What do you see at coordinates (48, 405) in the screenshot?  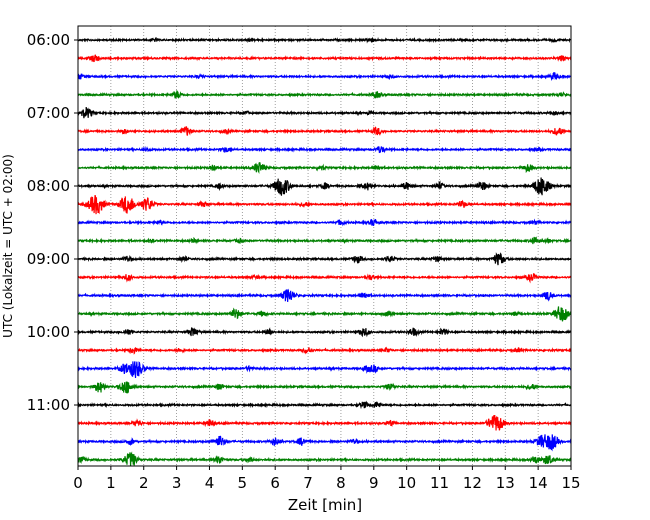 I see `y-tick-label: 11:00` at bounding box center [48, 405].